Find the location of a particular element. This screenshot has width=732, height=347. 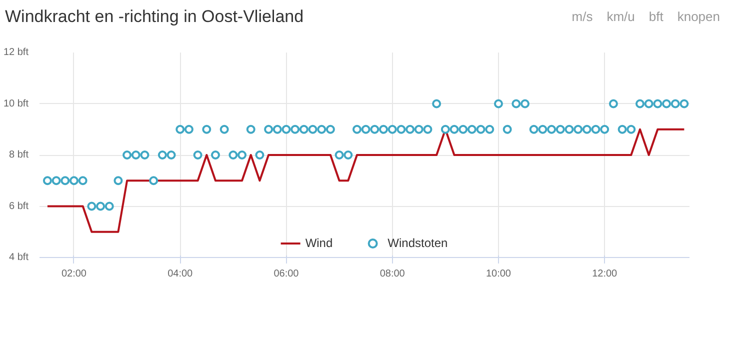

y-tick-label: 8 bft is located at coordinates (19, 155).